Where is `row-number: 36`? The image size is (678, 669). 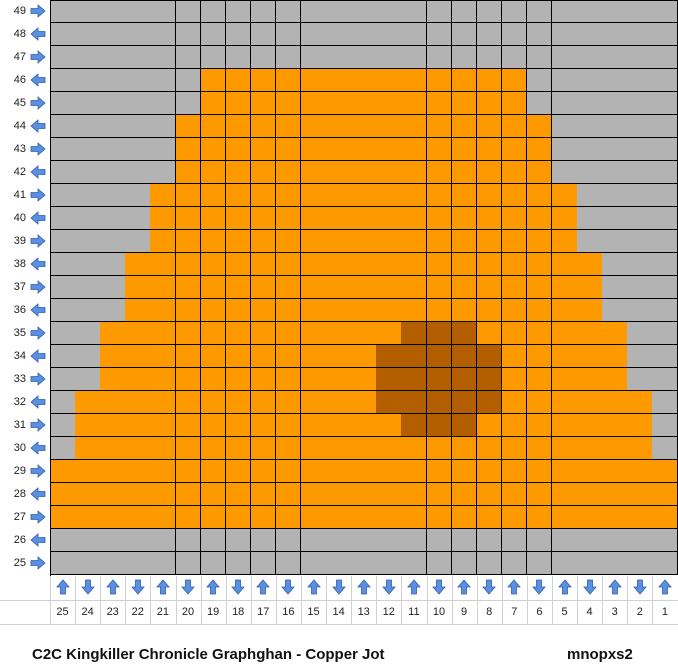 row-number: 36 is located at coordinates (19, 310).